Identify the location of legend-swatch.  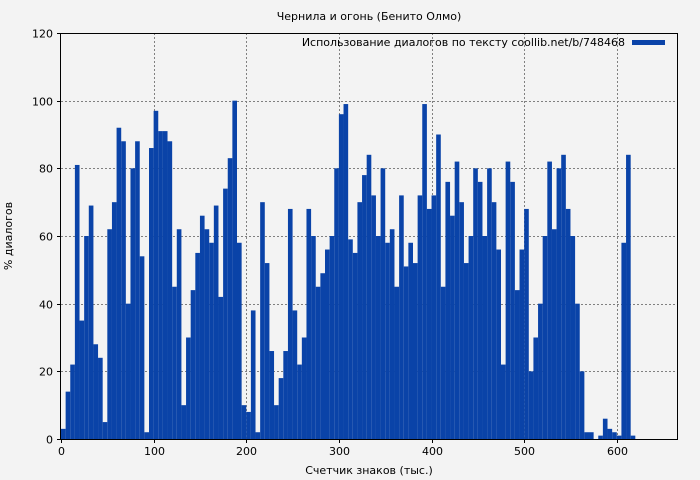
(648, 42).